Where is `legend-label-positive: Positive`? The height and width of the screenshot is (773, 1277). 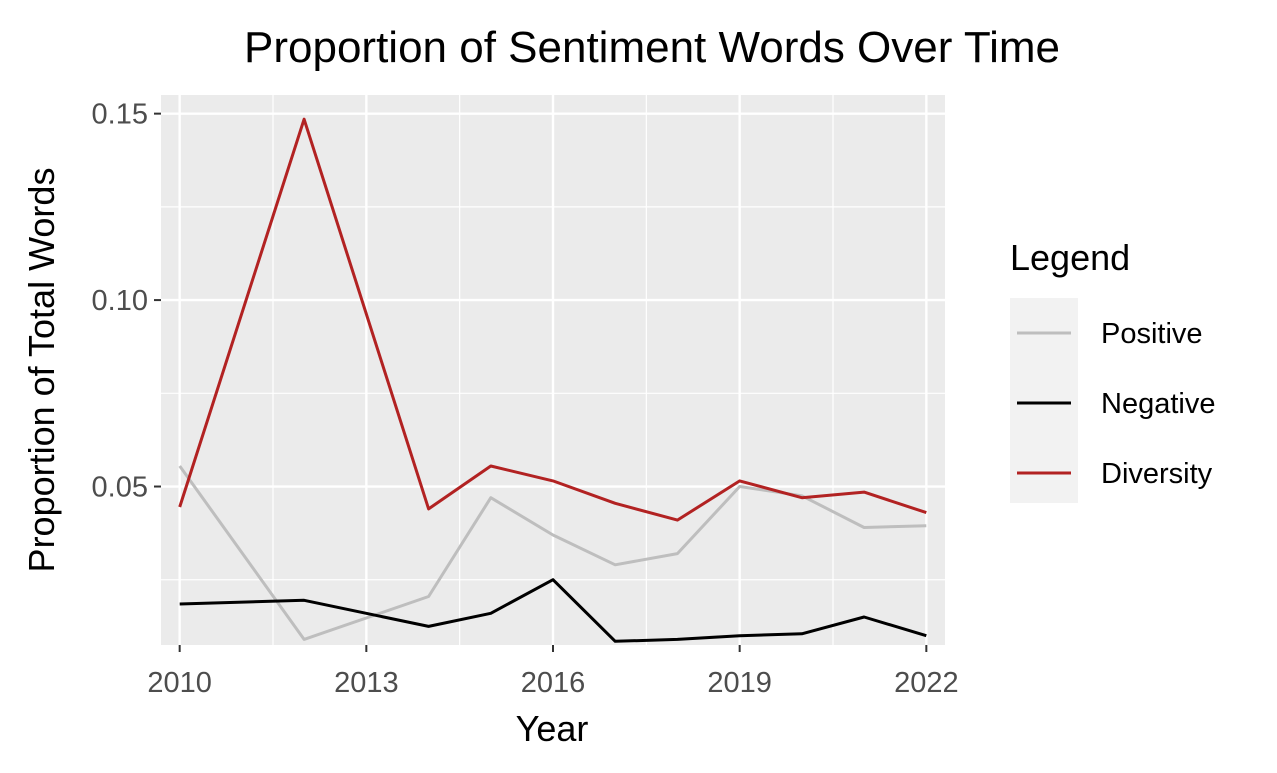 legend-label-positive: Positive is located at coordinates (1152, 334).